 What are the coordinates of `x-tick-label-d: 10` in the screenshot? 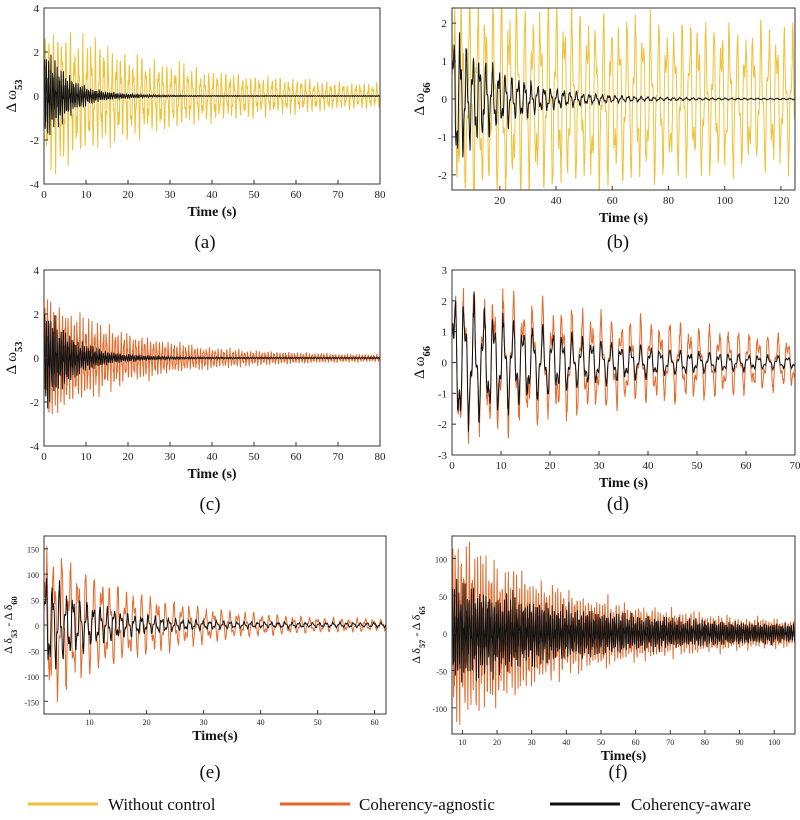 It's located at (502, 466).